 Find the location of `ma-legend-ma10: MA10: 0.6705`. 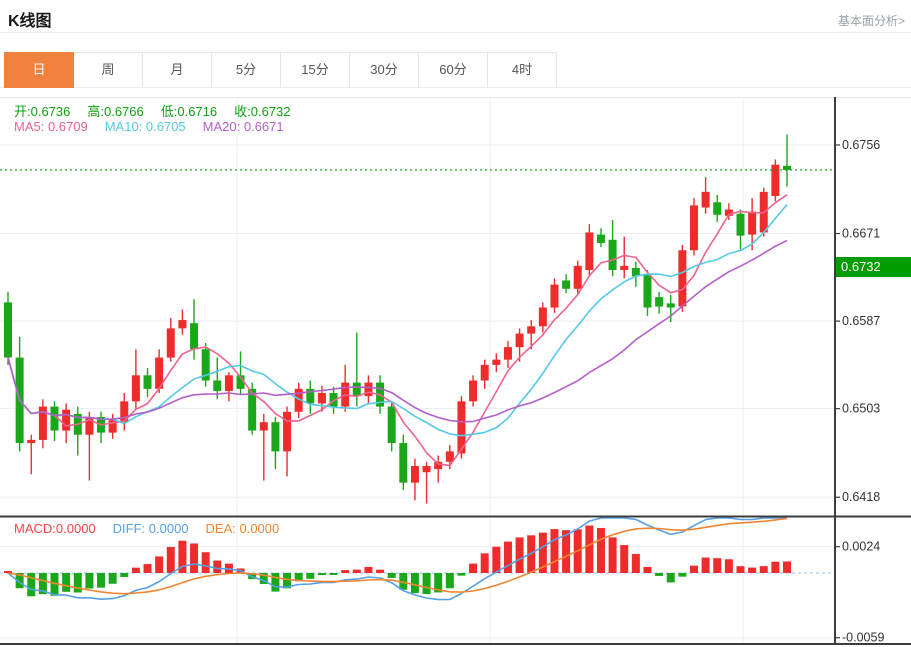

ma-legend-ma10: MA10: 0.6705 is located at coordinates (145, 126).